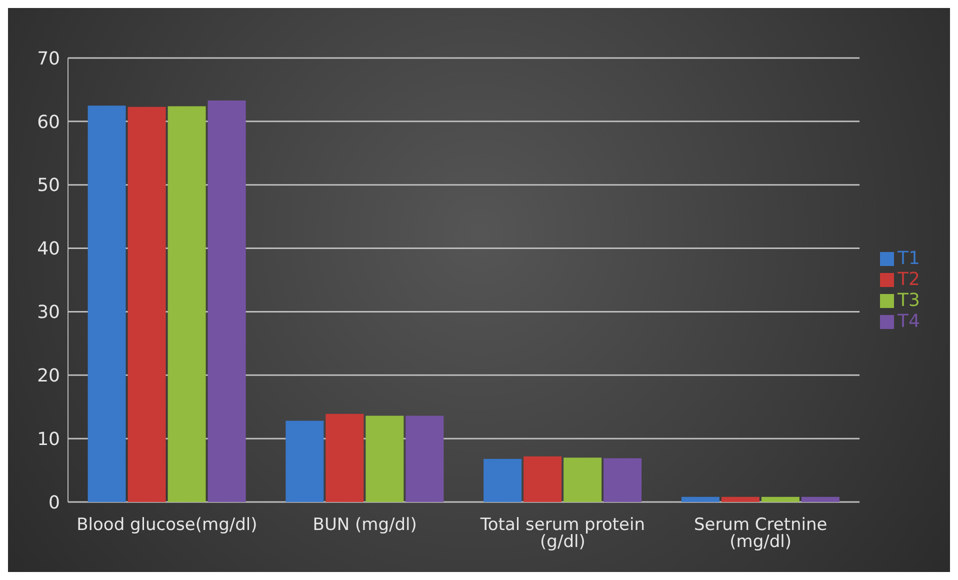 The width and height of the screenshot is (958, 580). I want to click on x-tick-label: Blood glucose(mg/dl), so click(167, 525).